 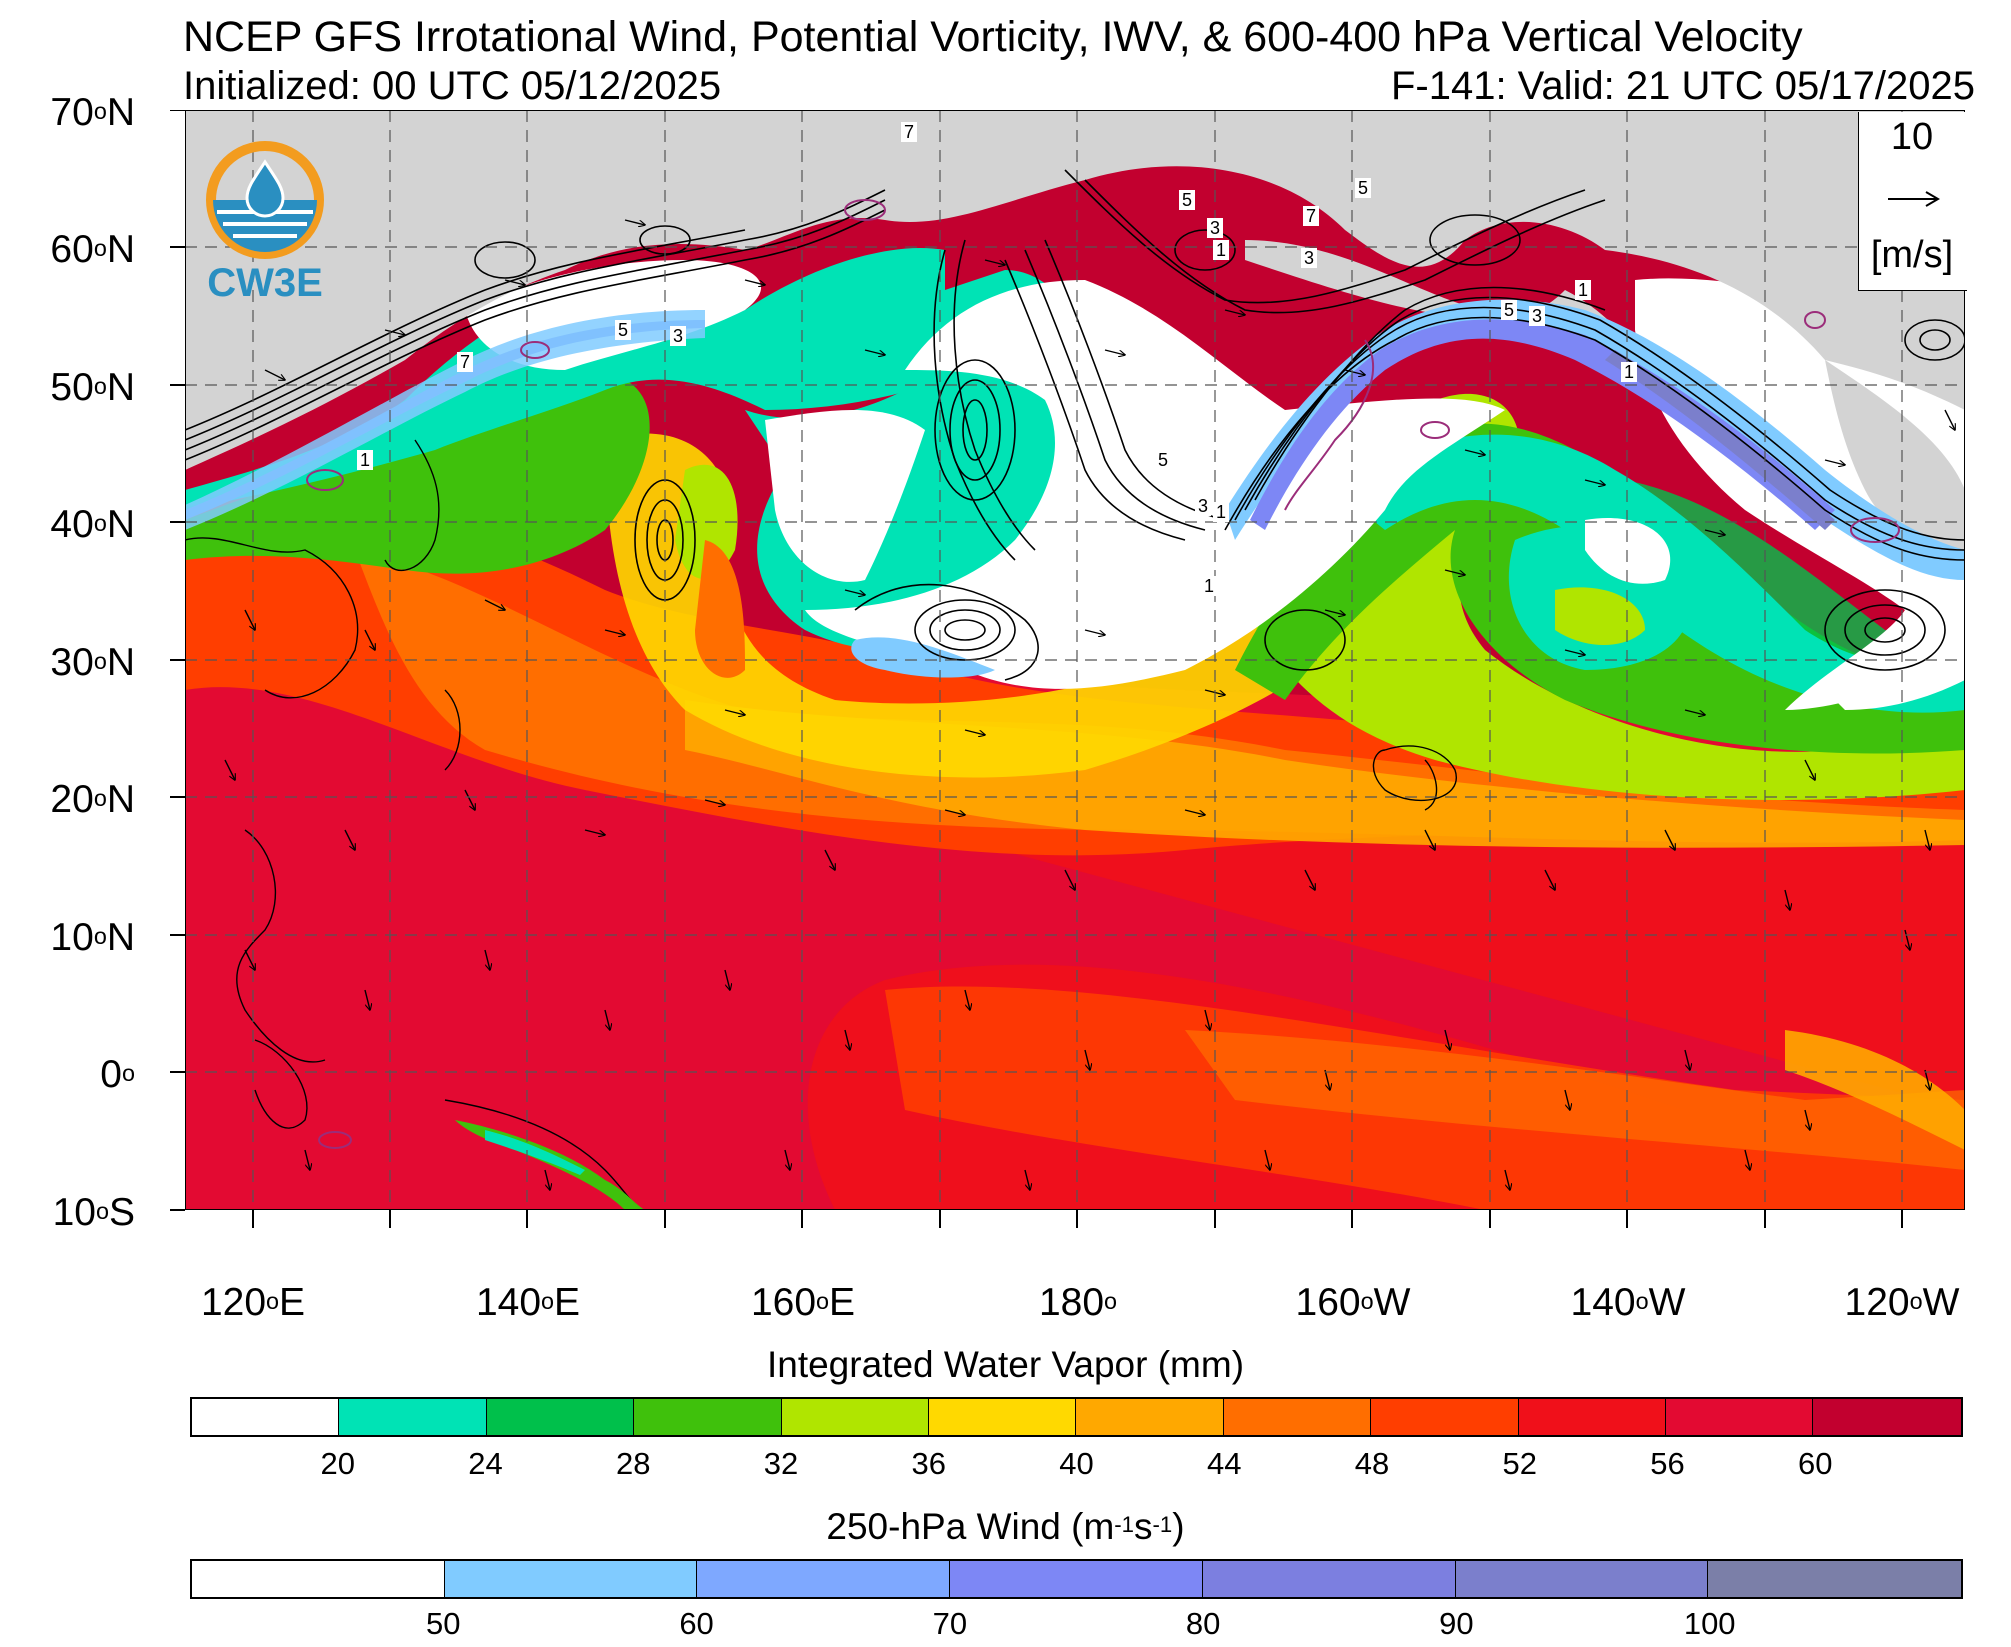 I want to click on logo-text: CW3E, so click(x=265, y=283).